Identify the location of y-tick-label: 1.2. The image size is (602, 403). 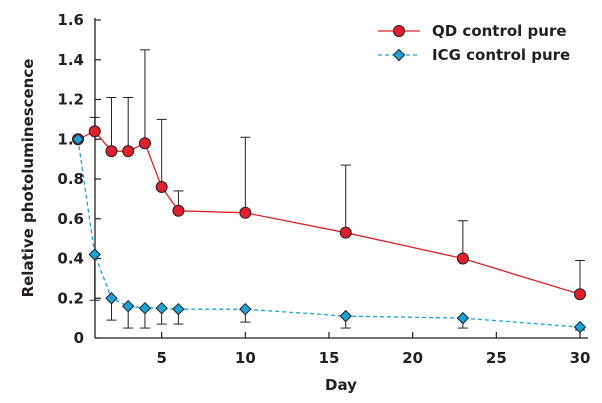
(70, 100).